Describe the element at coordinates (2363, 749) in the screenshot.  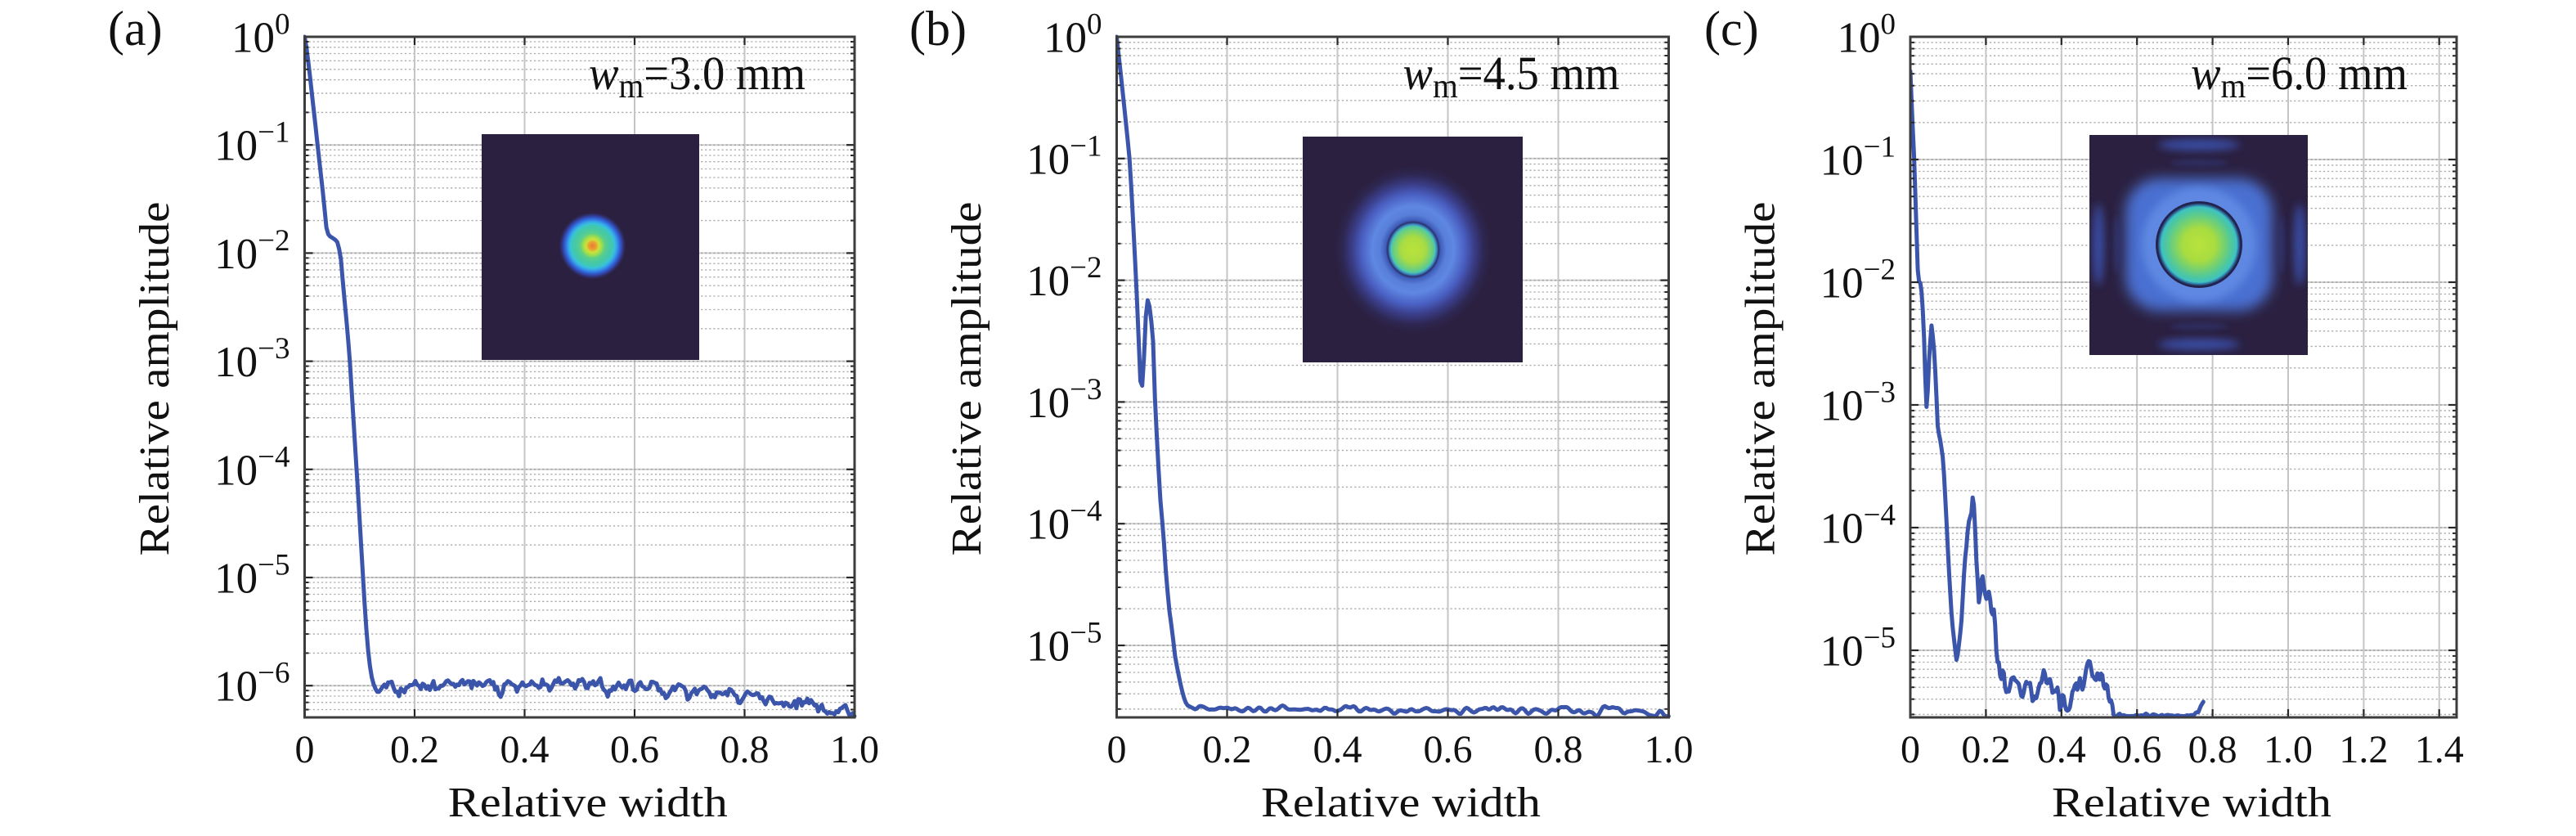
I see `svg-text: 1.2` at that location.